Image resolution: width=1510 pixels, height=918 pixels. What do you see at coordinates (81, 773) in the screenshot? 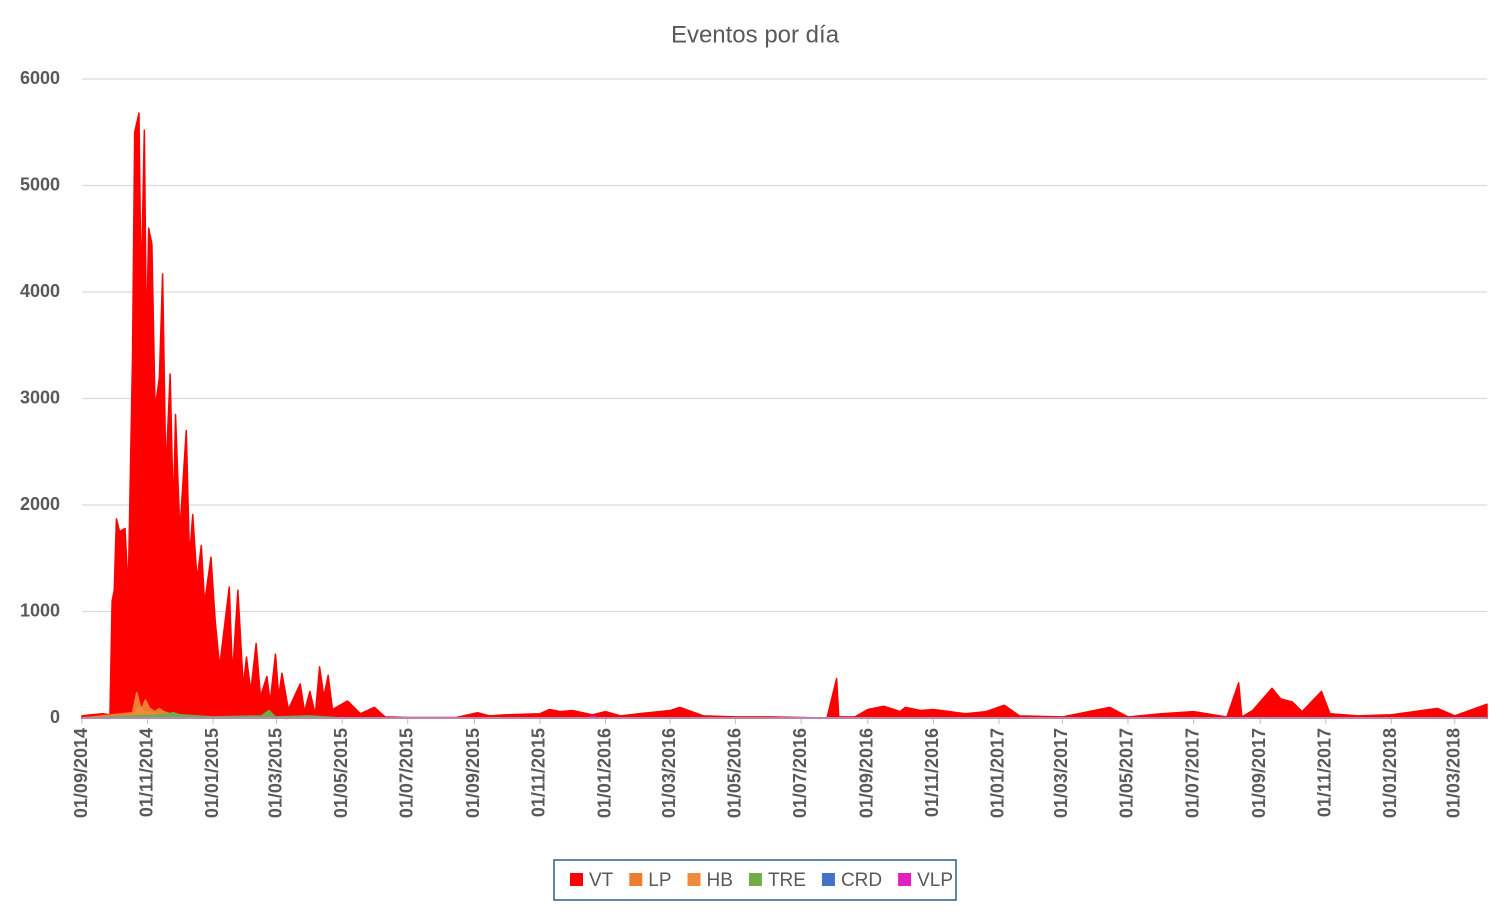
I see `x-tick-label: 01/09/2014` at bounding box center [81, 773].